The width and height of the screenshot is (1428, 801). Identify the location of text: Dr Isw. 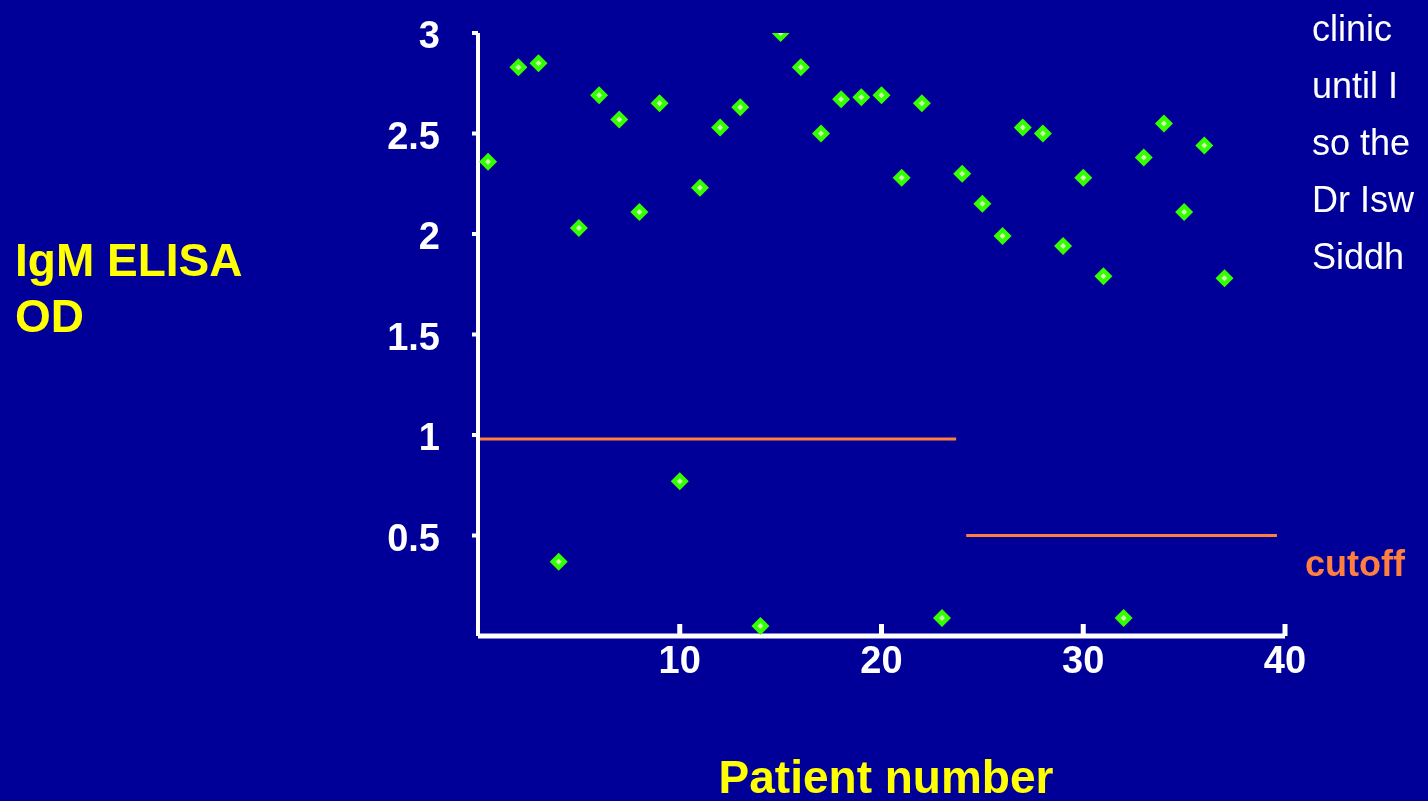
(1363, 200).